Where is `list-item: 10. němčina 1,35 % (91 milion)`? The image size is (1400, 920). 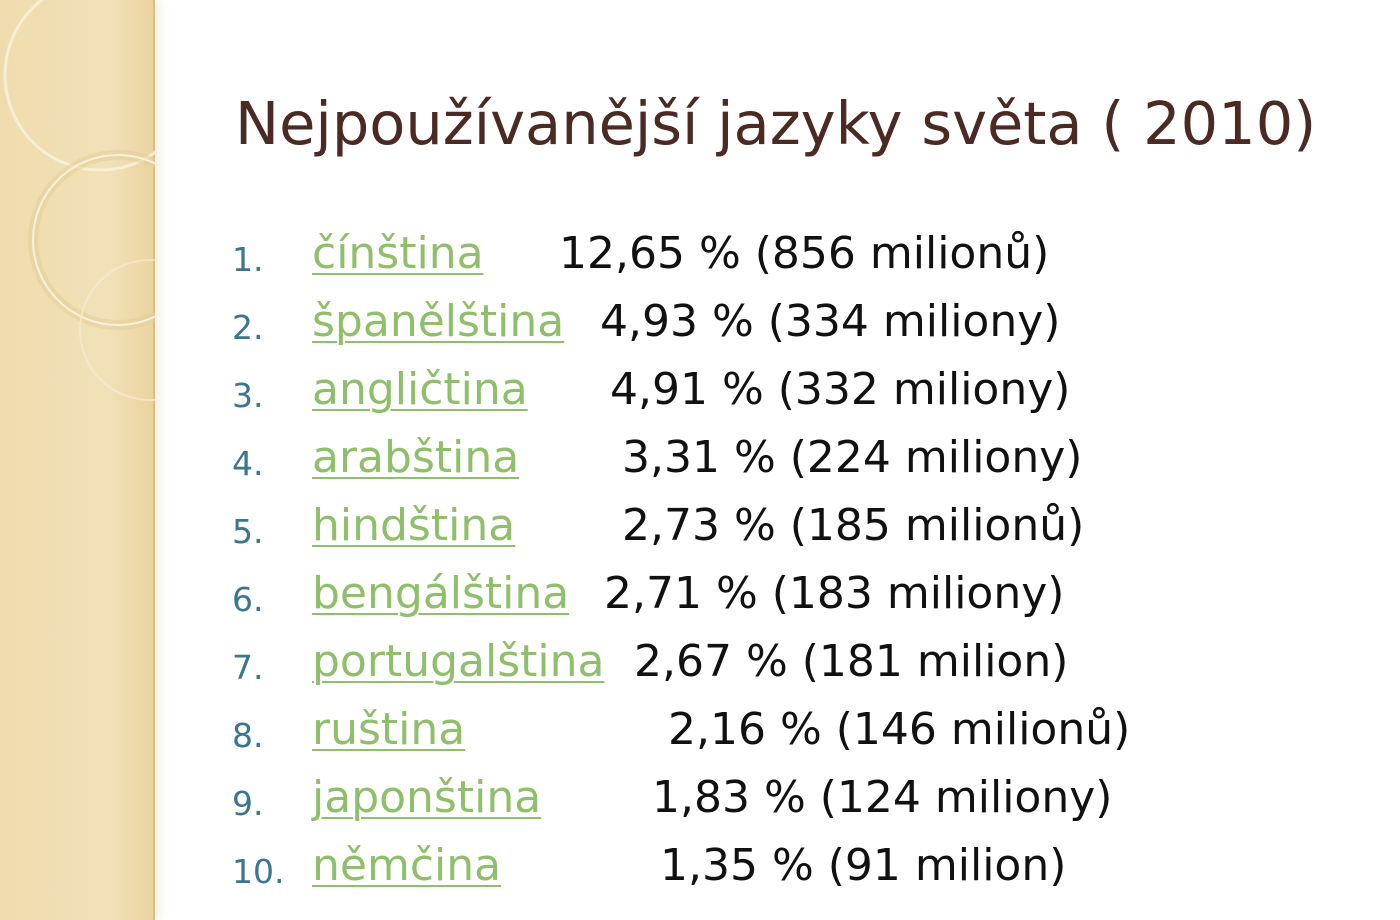 list-item: 10. němčina 1,35 % (91 milion) is located at coordinates (712, 868).